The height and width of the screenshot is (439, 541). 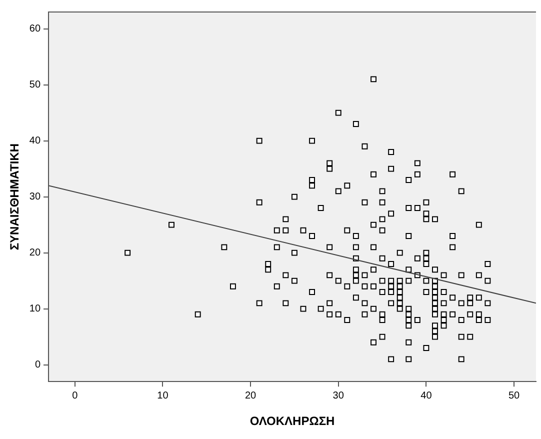 I want to click on y-tick-label: 40, so click(x=35, y=141).